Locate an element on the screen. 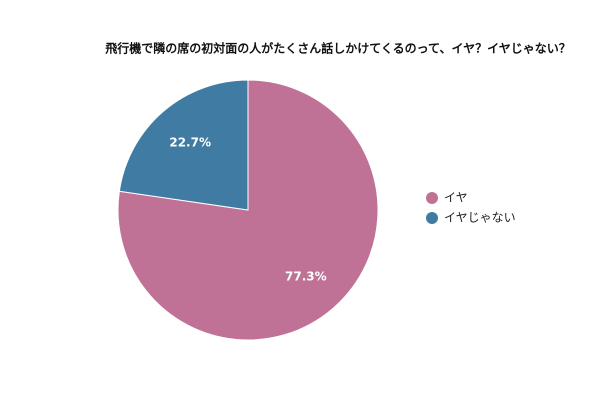 The width and height of the screenshot is (600, 400). legend-label: イヤ is located at coordinates (456, 198).